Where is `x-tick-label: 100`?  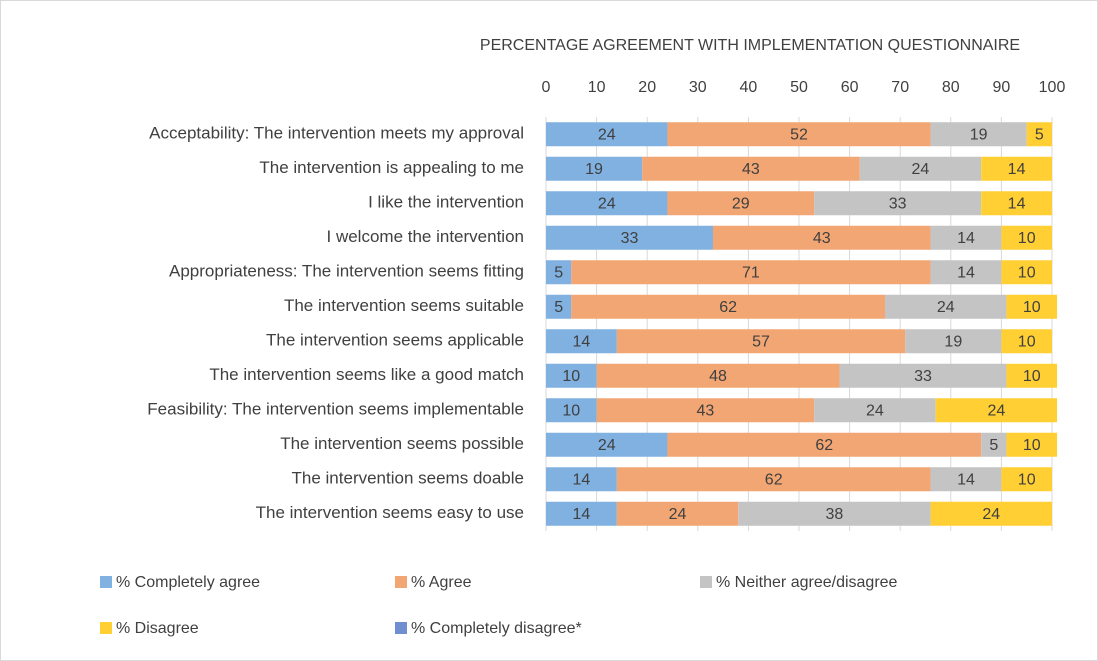
x-tick-label: 100 is located at coordinates (1052, 87).